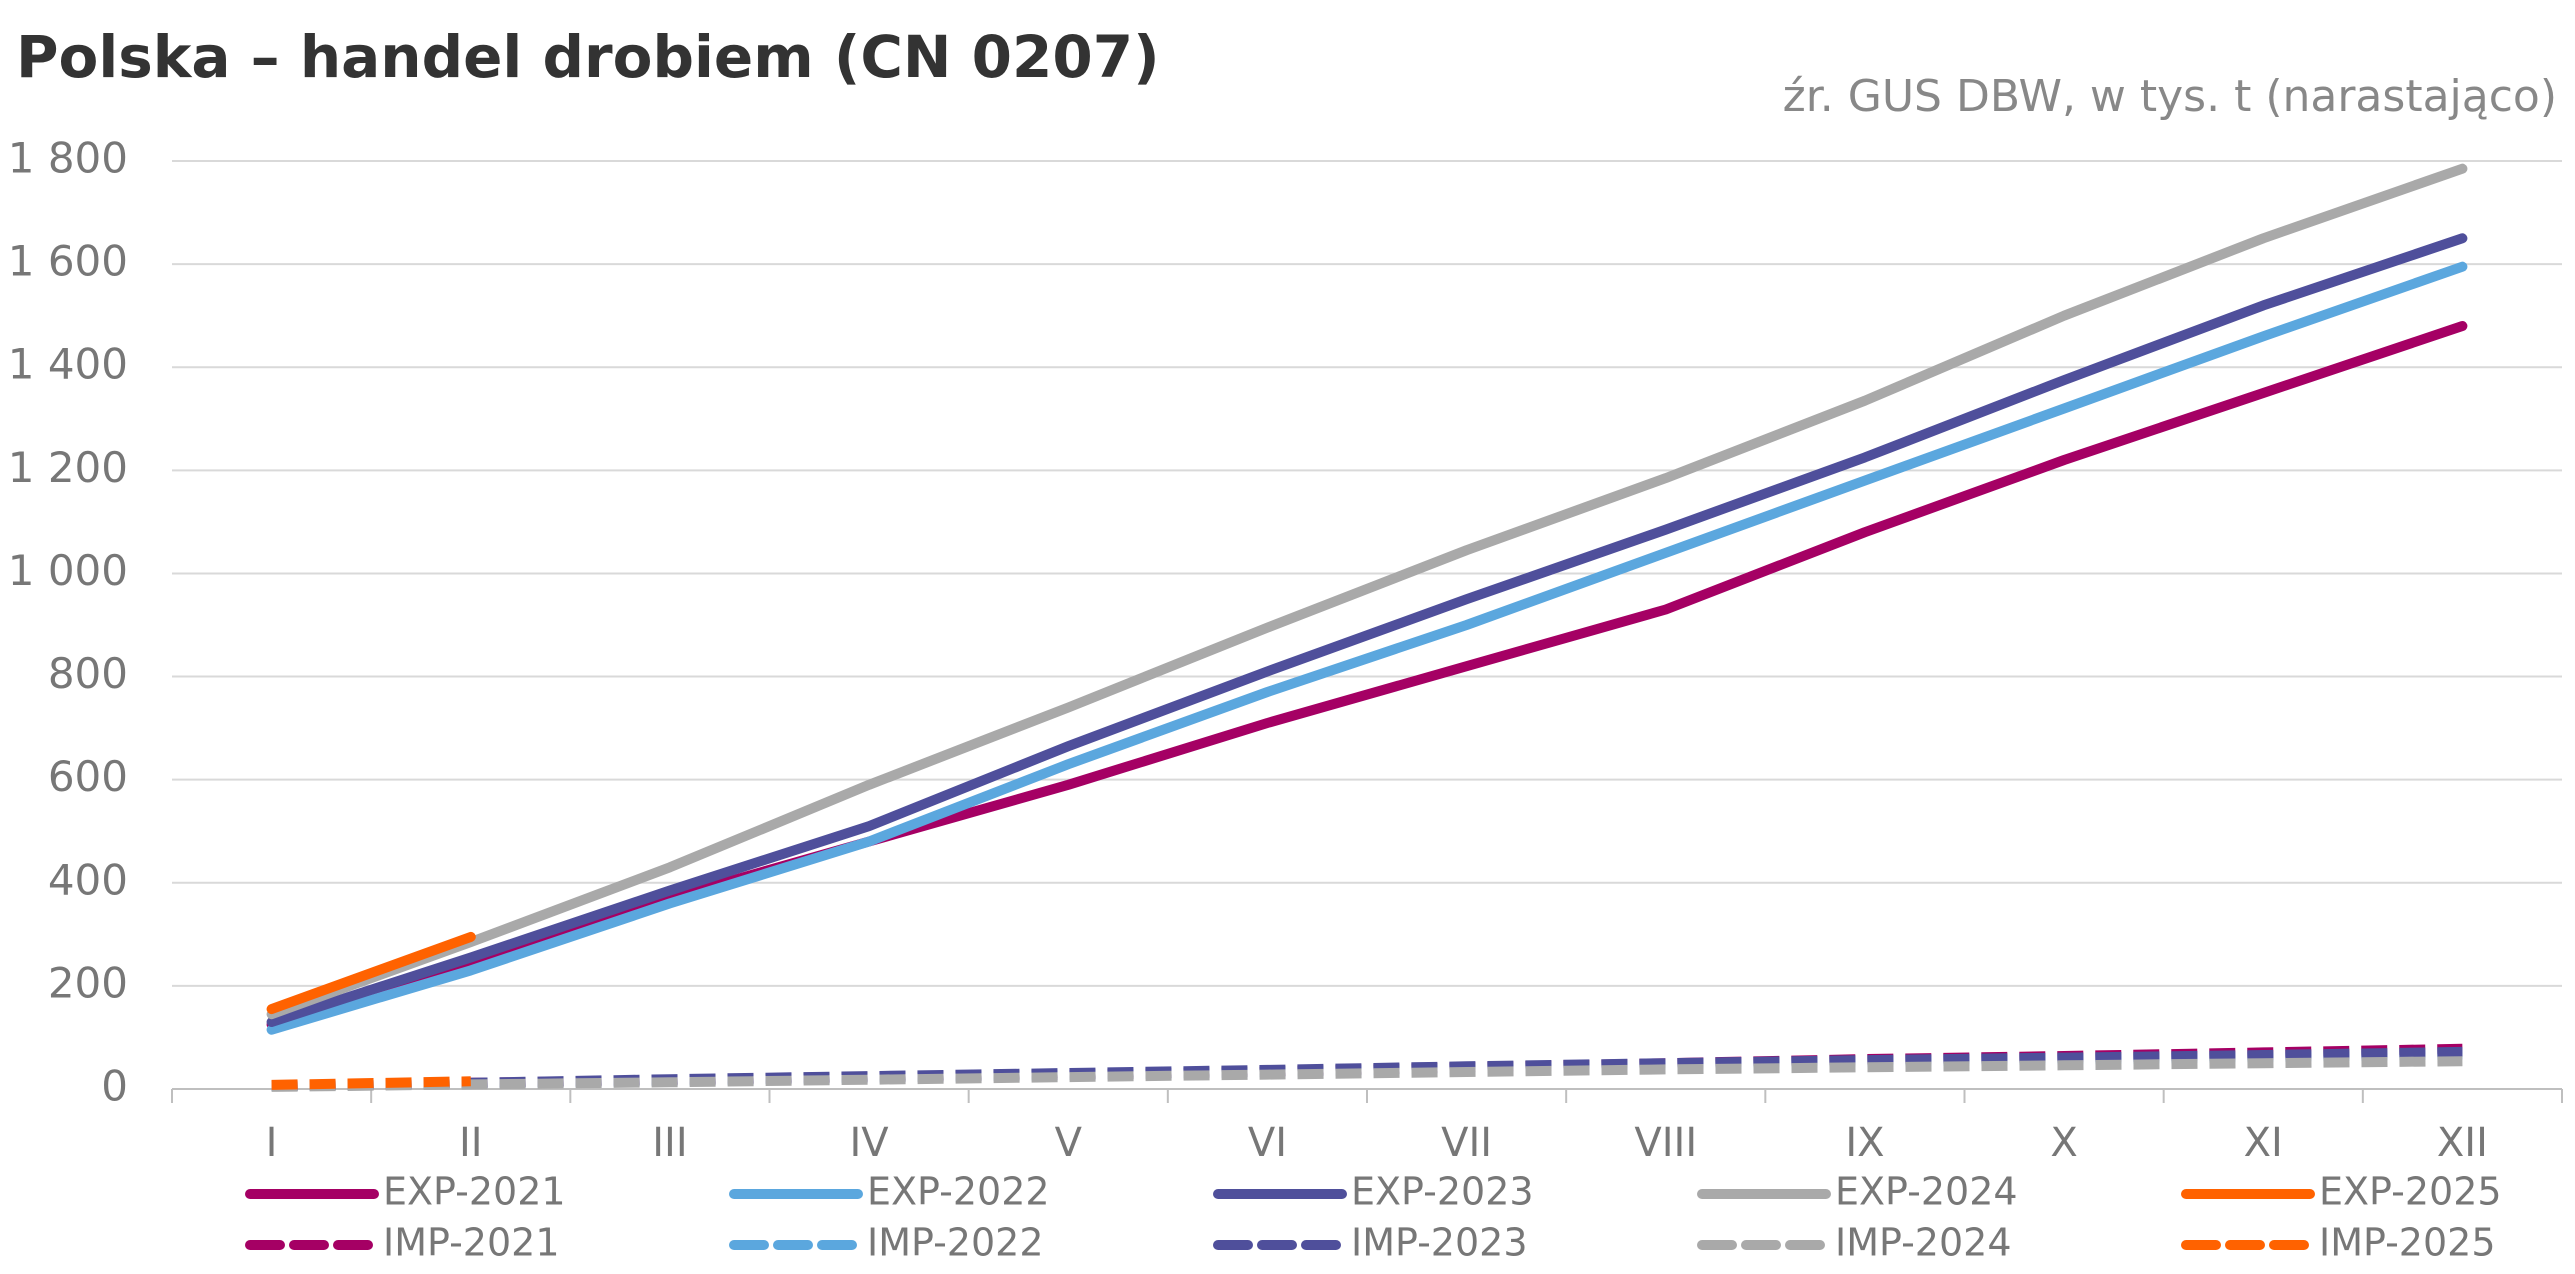 The width and height of the screenshot is (2575, 1274). I want to click on y-tick-label: 800, so click(88, 673).